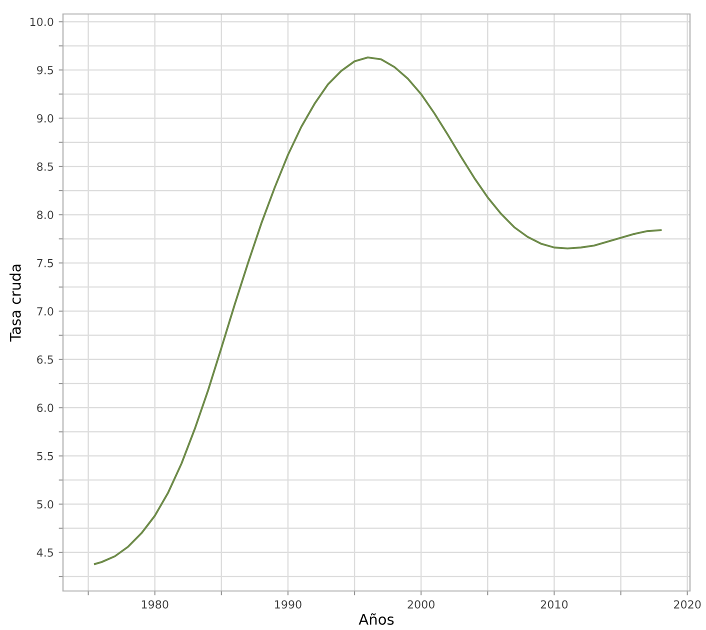 This screenshot has width=706, height=630. Describe the element at coordinates (45, 118) in the screenshot. I see `y-tick-label: 9.0` at that location.